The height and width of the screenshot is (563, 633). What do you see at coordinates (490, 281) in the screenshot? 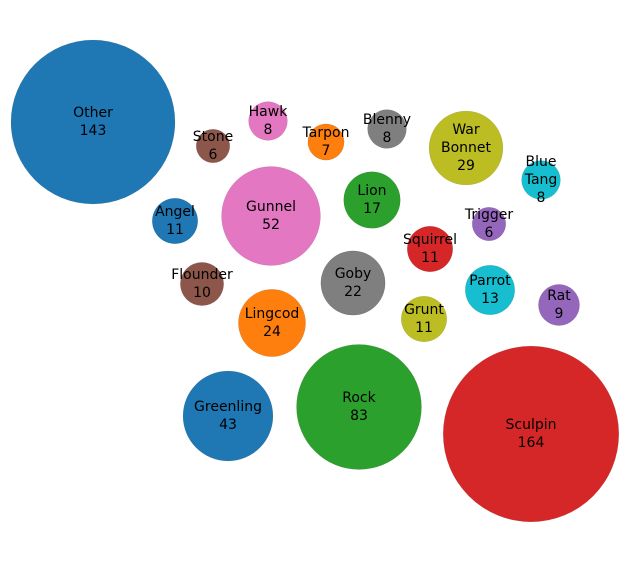
I see `bubble-name-parrot: Parrot` at bounding box center [490, 281].